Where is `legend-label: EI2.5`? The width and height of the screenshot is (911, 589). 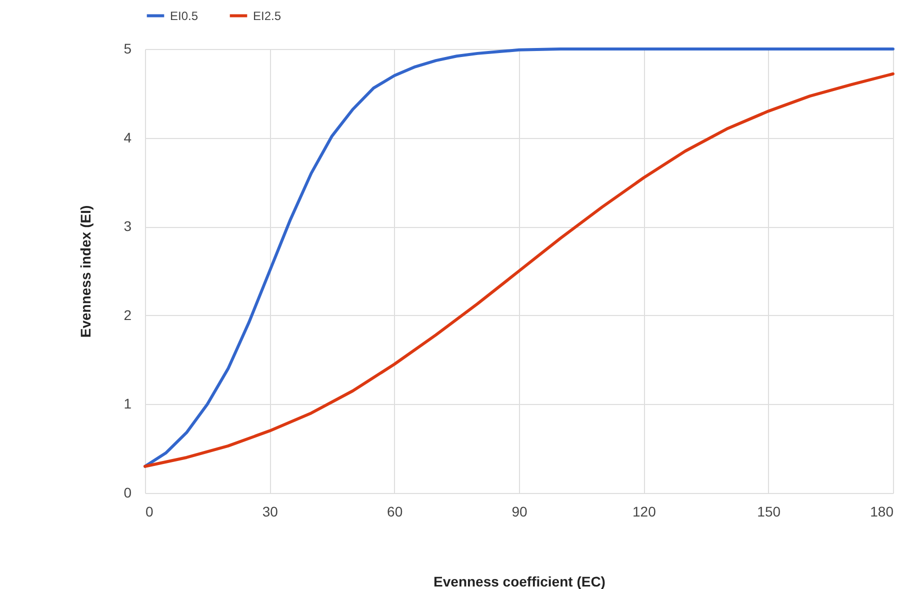 legend-label: EI2.5 is located at coordinates (267, 15).